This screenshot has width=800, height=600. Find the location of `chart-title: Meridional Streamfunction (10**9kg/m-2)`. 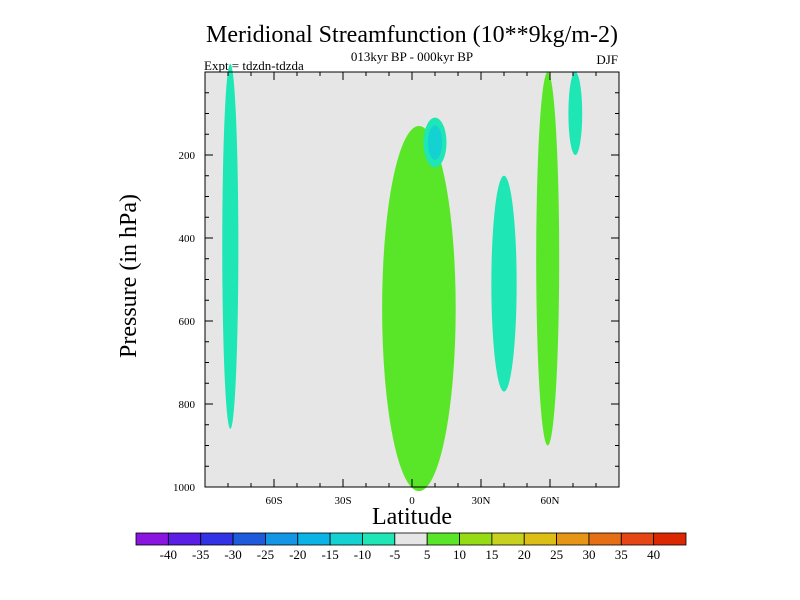

chart-title: Meridional Streamfunction (10**9kg/m-2) is located at coordinates (412, 35).